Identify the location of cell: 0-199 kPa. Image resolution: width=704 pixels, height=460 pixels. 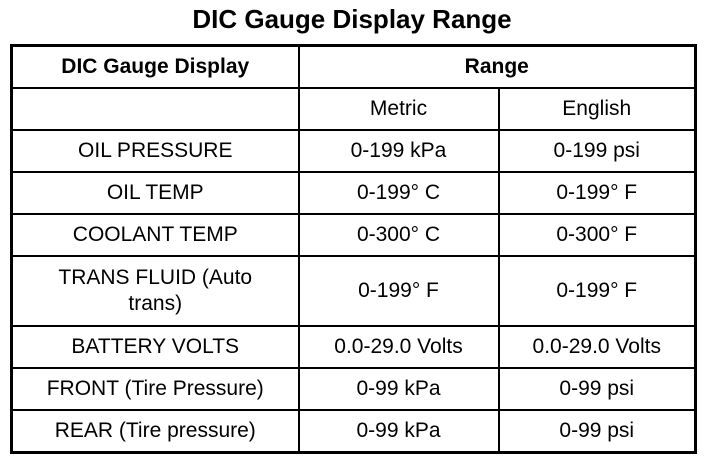
(398, 151).